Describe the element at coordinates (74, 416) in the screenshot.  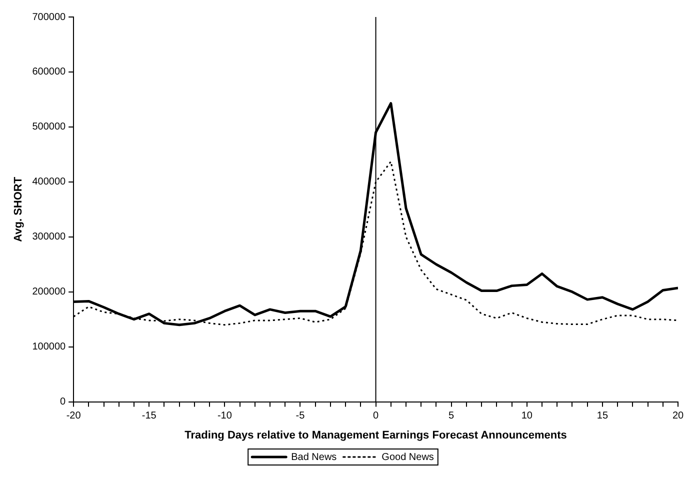
I see `x-tick-label: -20` at that location.